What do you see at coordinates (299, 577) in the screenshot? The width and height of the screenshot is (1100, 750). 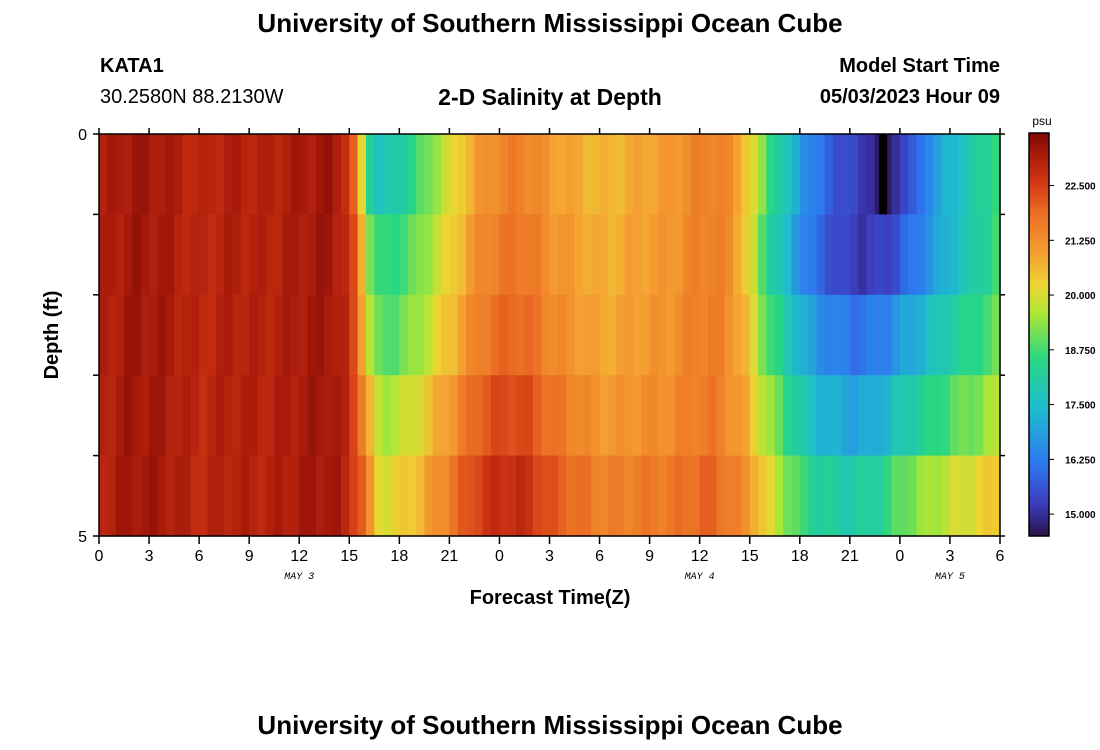 I see `date-label: MAY 3` at bounding box center [299, 577].